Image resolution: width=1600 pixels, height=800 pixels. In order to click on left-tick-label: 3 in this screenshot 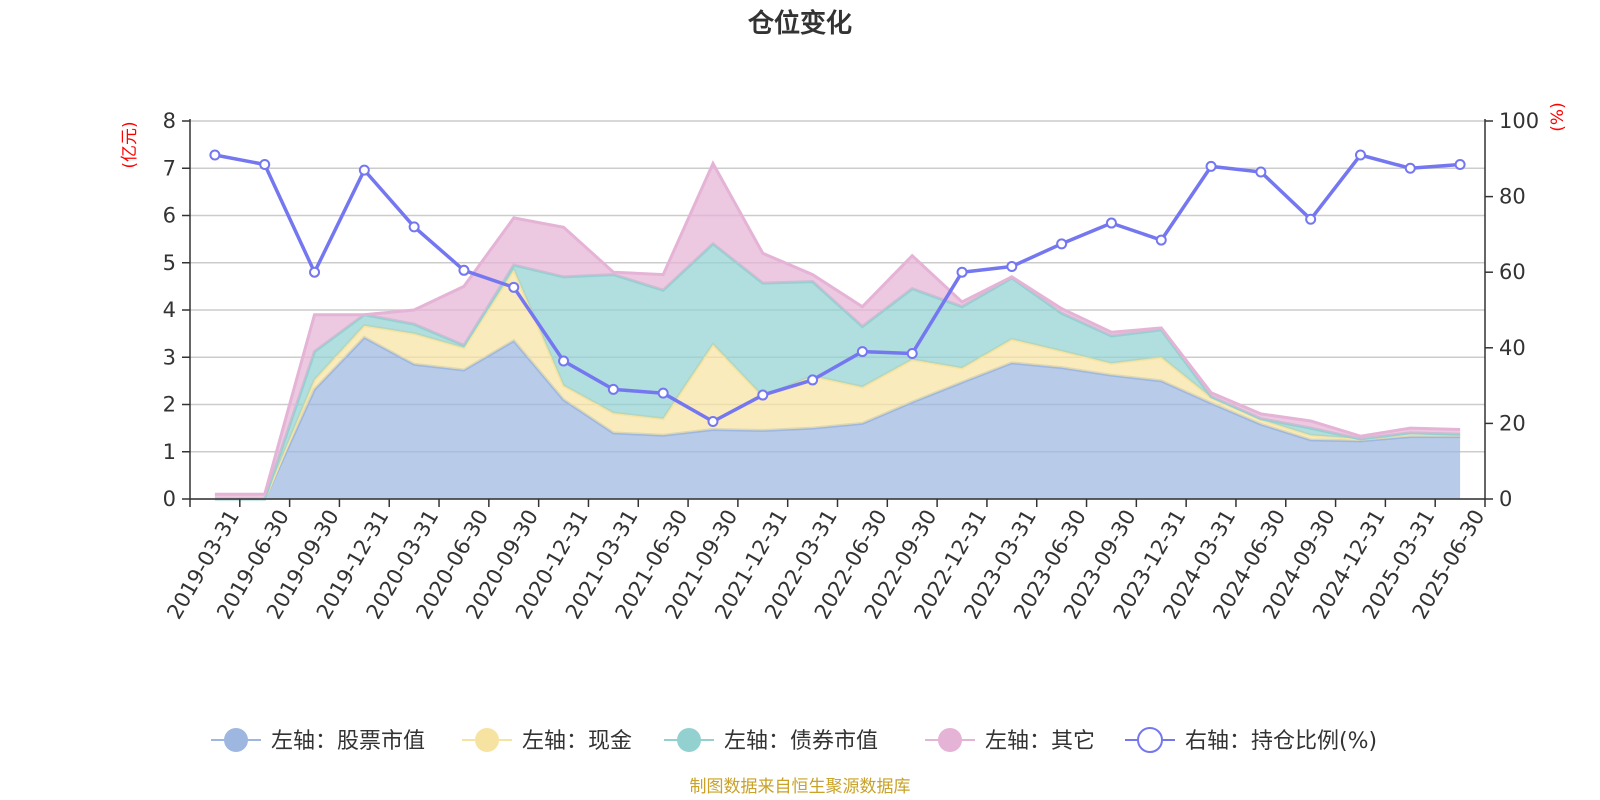, I will do `click(169, 357)`.